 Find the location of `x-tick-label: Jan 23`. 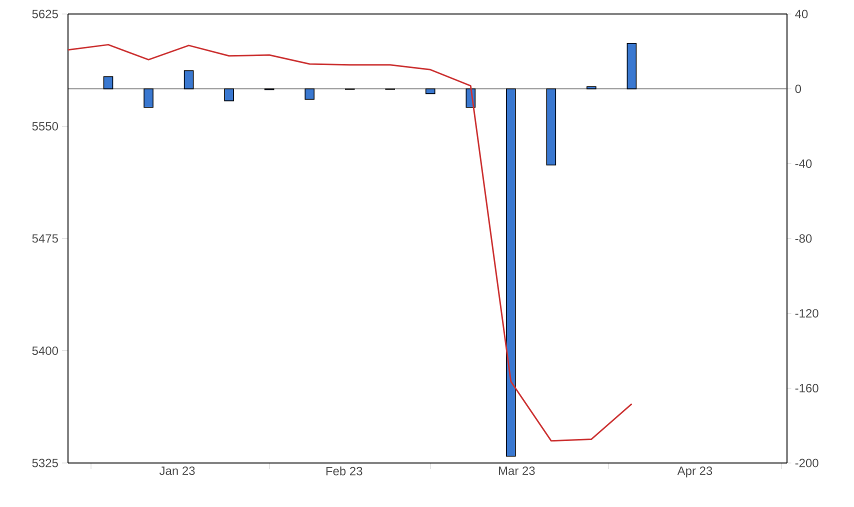

x-tick-label: Jan 23 is located at coordinates (177, 471).